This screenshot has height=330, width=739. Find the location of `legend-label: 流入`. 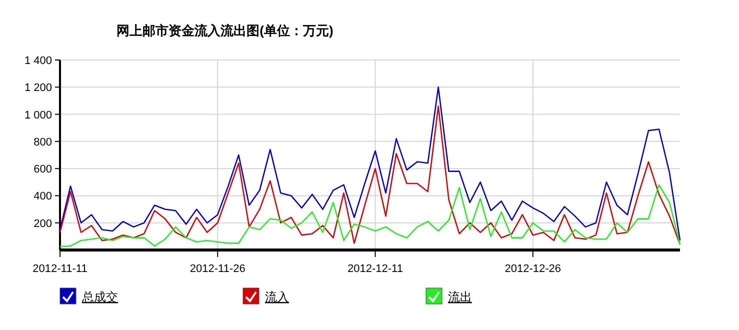

legend-label: 流入 is located at coordinates (277, 297).